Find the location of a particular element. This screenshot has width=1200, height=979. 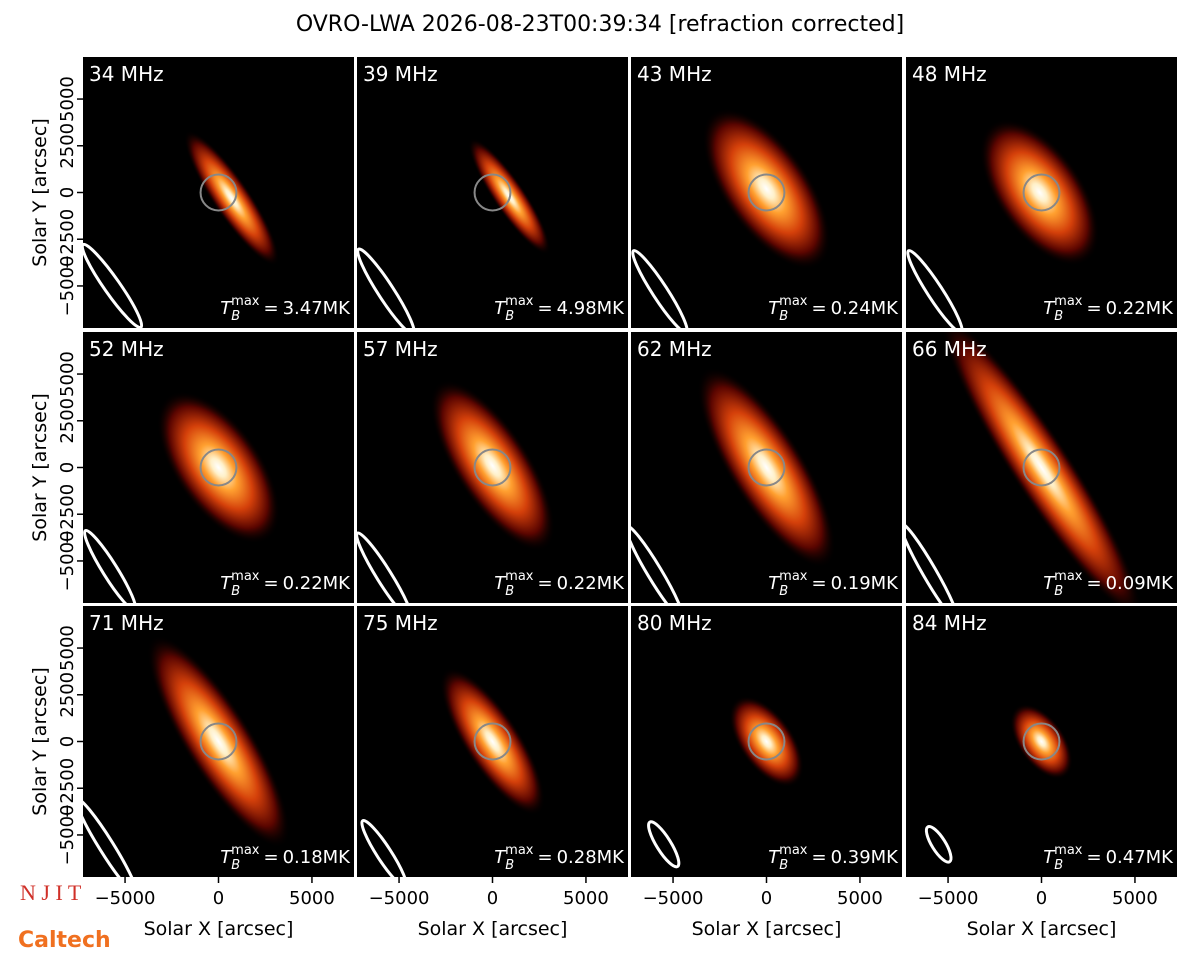

tb-max-label: TBmax = 0.19MK is located at coordinates (833, 584).